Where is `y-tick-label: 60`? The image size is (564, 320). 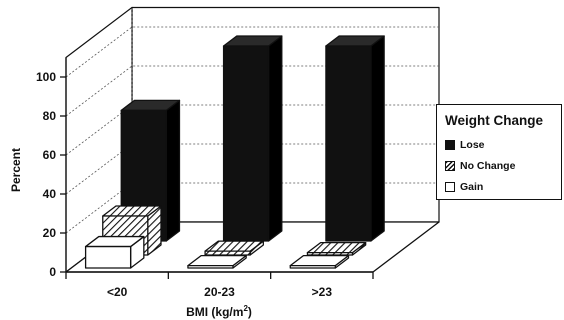
y-tick-label: 60 is located at coordinates (50, 155).